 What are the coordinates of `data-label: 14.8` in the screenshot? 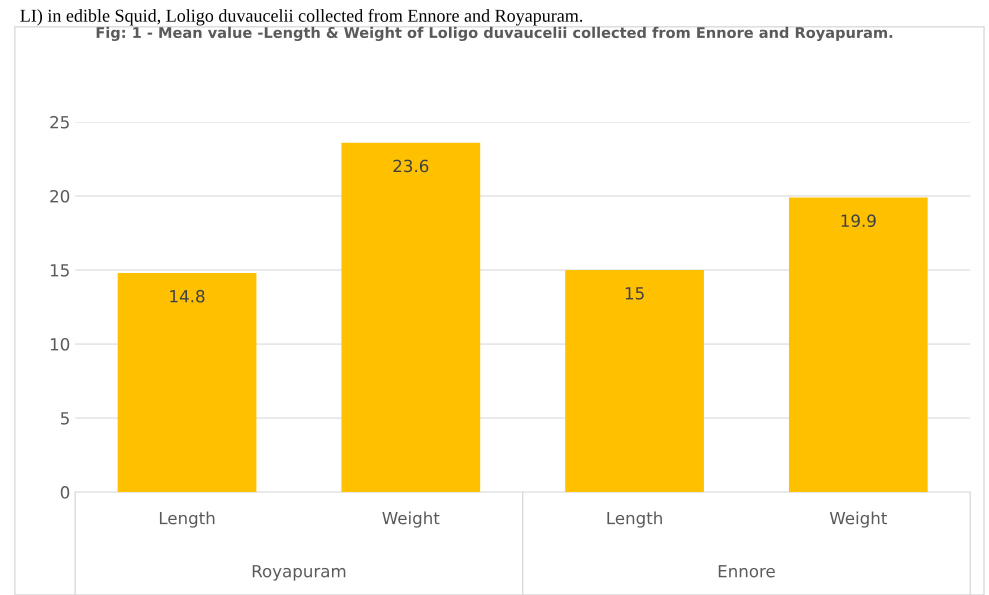 It's located at (187, 296).